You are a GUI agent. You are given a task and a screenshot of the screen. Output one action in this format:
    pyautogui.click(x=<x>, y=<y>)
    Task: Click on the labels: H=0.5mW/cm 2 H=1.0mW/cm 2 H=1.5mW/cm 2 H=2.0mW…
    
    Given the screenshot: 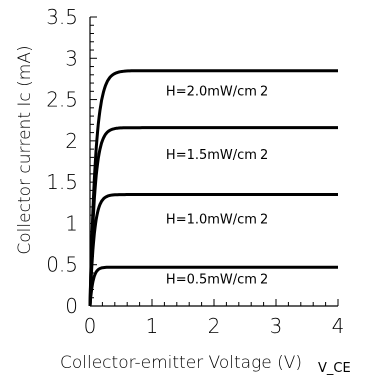 What is the action you would take?
    pyautogui.click(x=217, y=185)
    